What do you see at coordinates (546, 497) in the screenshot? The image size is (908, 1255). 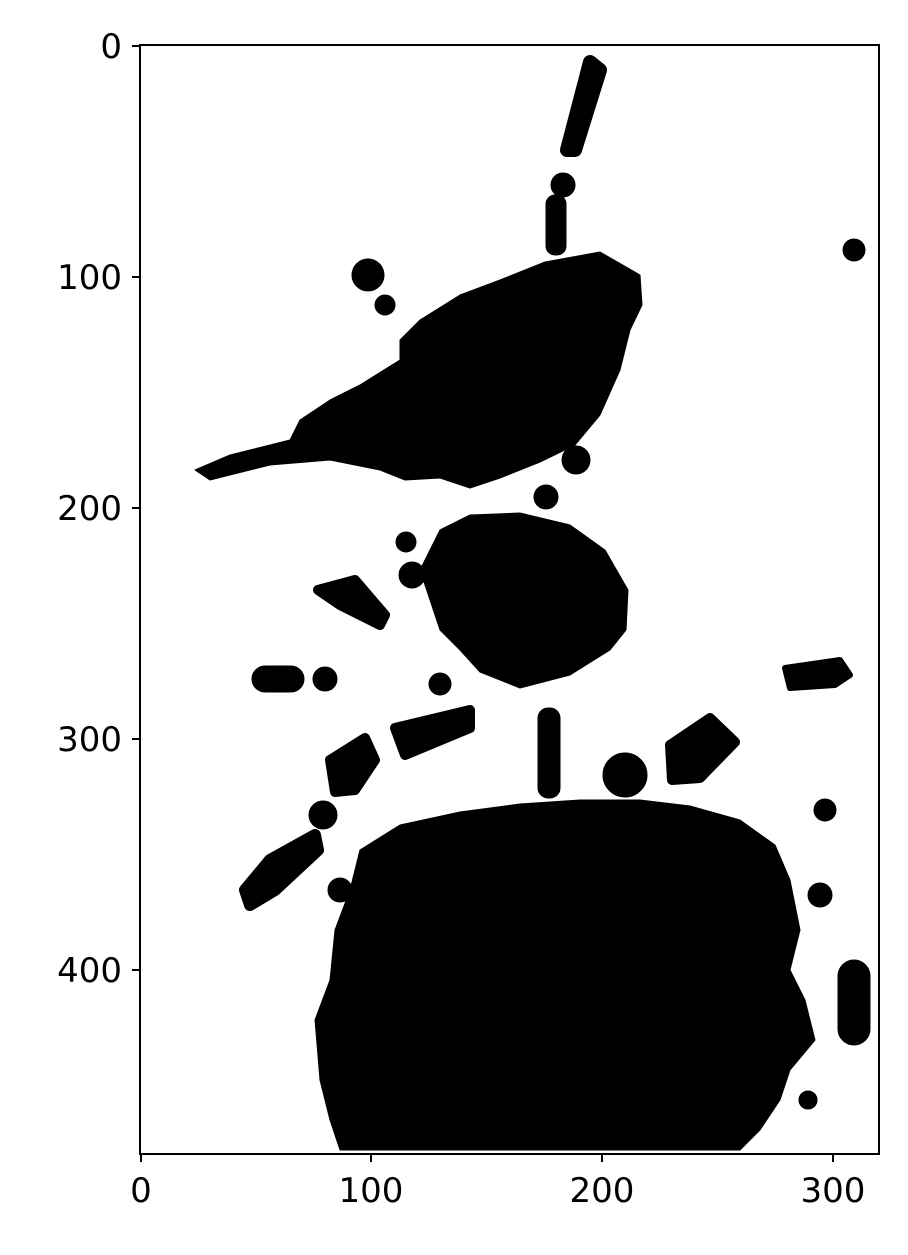 I see `blob-bird-drop2` at bounding box center [546, 497].